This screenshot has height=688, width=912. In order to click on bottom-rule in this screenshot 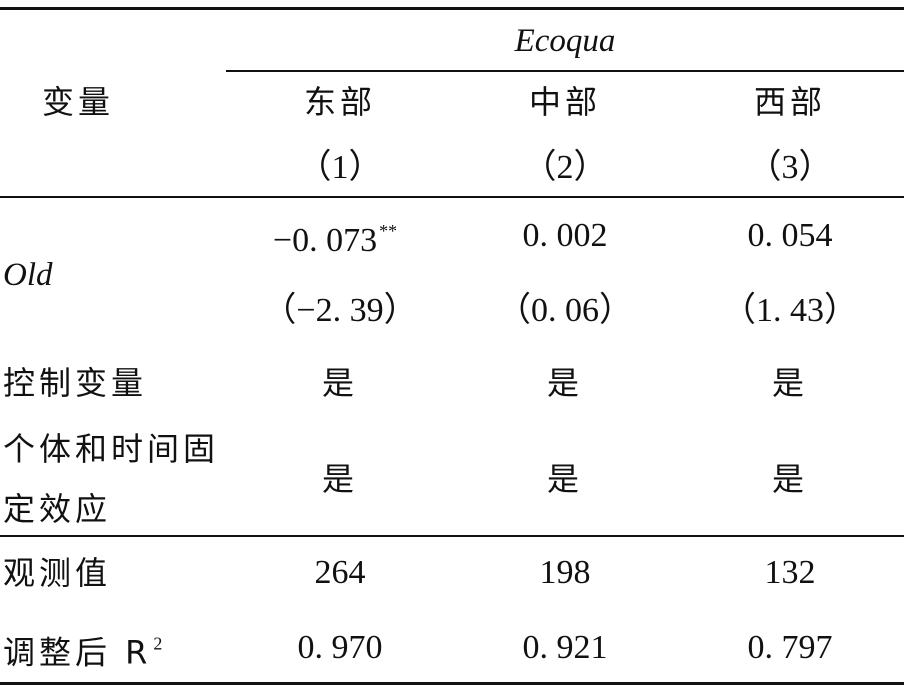, I will do `click(452, 683)`.